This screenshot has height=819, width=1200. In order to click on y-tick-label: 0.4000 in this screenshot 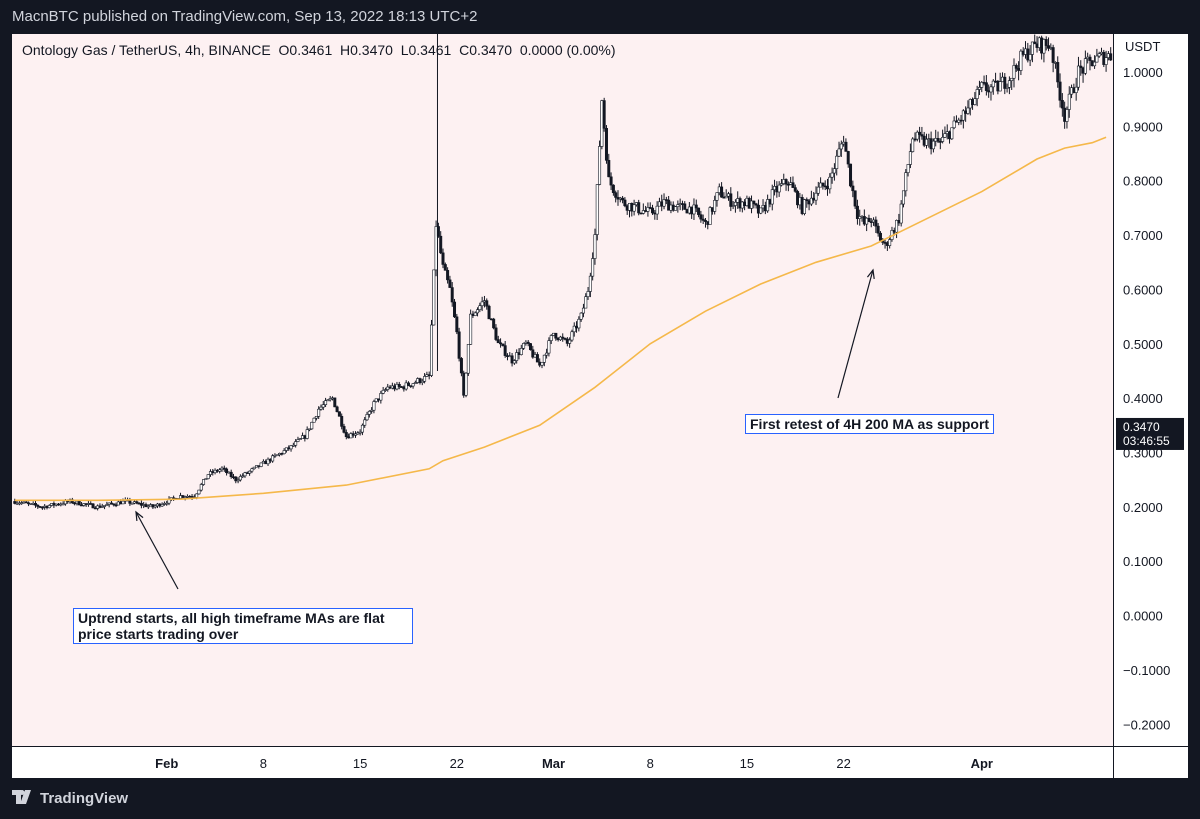, I will do `click(1143, 398)`.